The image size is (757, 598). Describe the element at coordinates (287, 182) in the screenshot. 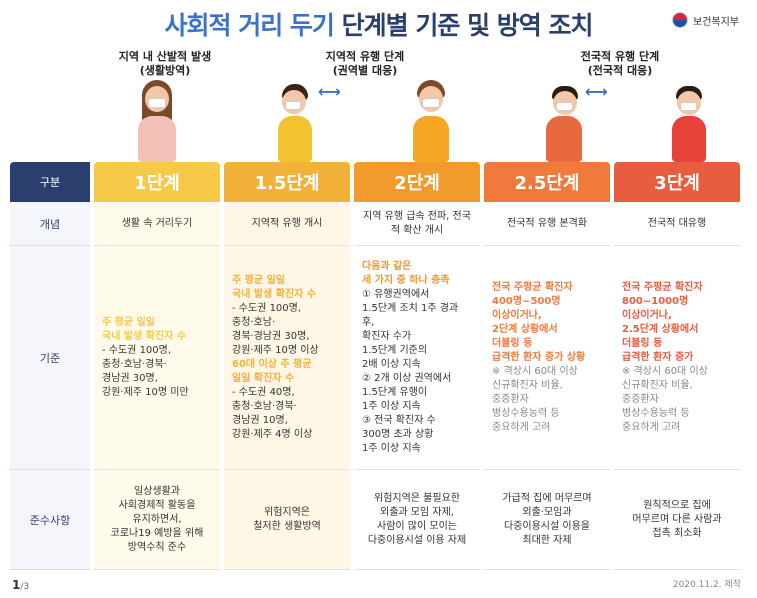

I see `level-header: 1.5단계` at that location.